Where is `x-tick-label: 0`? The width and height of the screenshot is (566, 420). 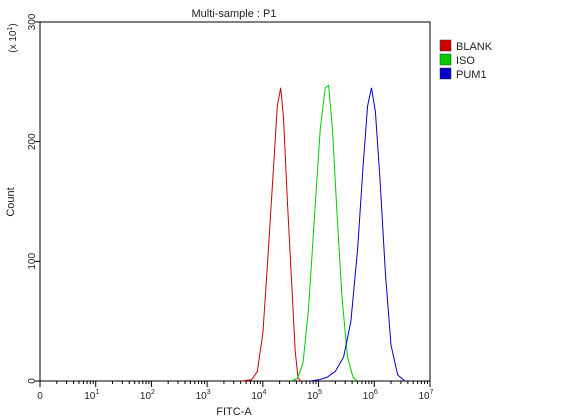 x-tick-label: 0 is located at coordinates (40, 396).